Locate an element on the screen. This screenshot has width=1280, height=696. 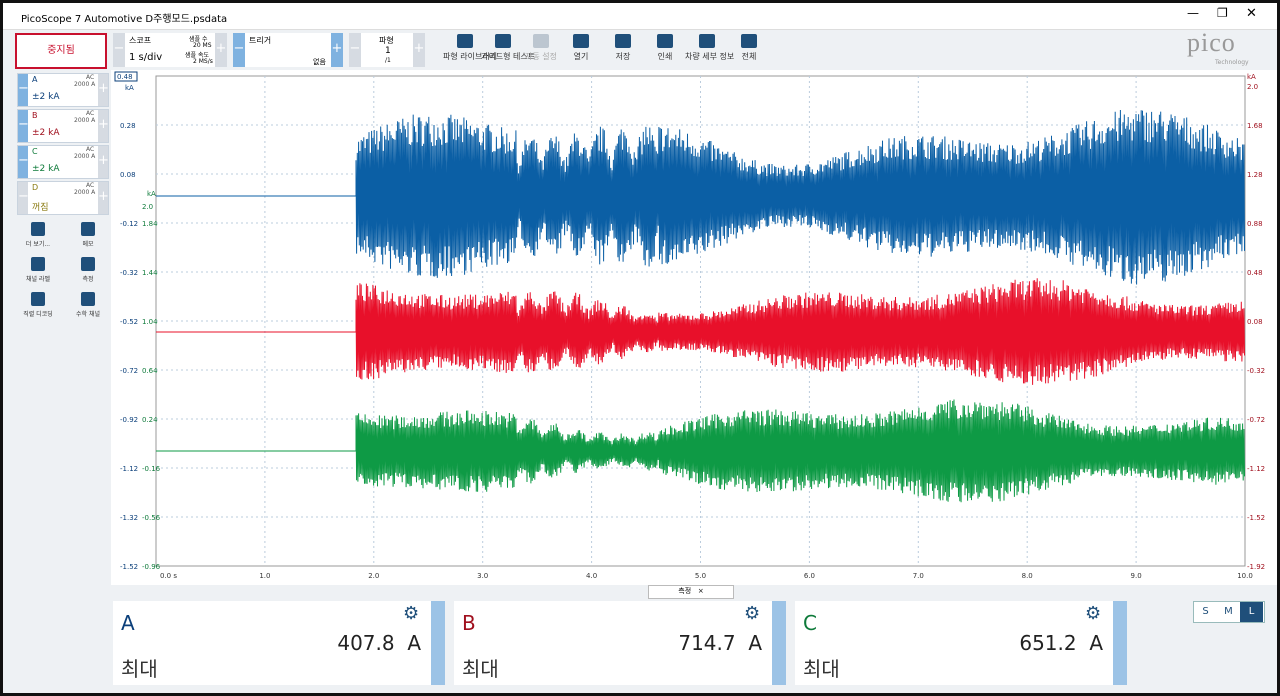
maximize: ❐ is located at coordinates (1222, 13).